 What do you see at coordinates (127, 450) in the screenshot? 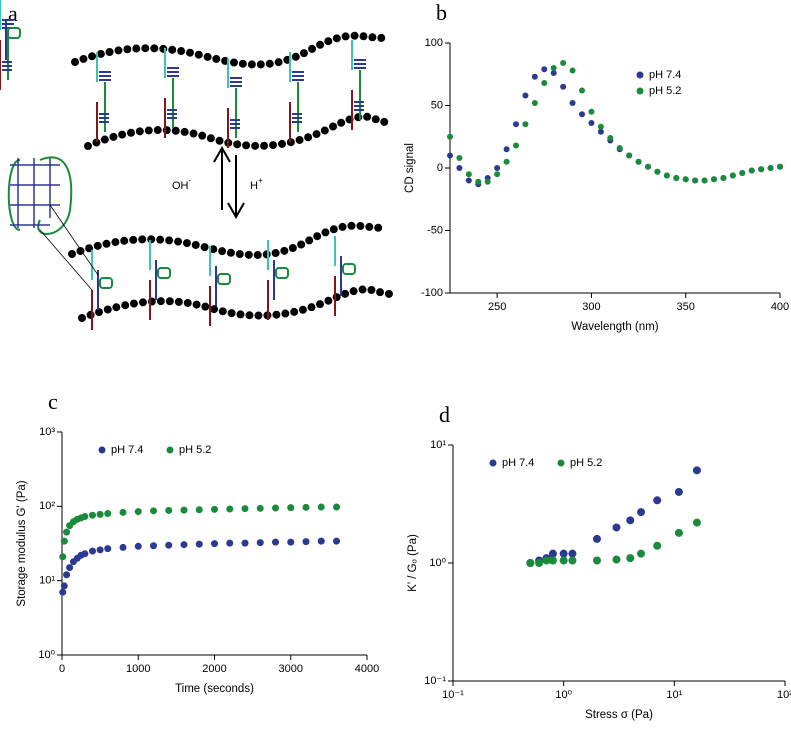
I see `legend-label: pH 7.4` at bounding box center [127, 450].